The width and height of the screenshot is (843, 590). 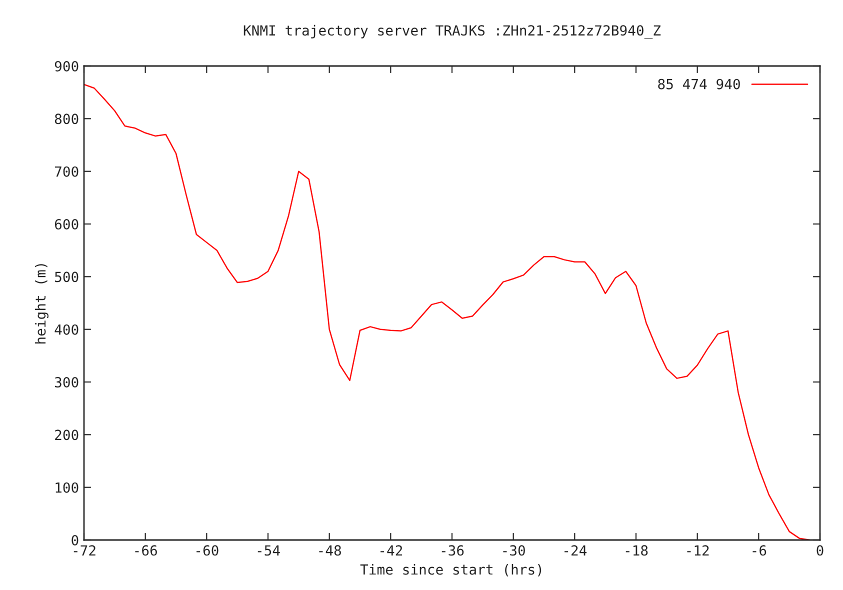 What do you see at coordinates (66, 119) in the screenshot?
I see `y-tick-label: 800` at bounding box center [66, 119].